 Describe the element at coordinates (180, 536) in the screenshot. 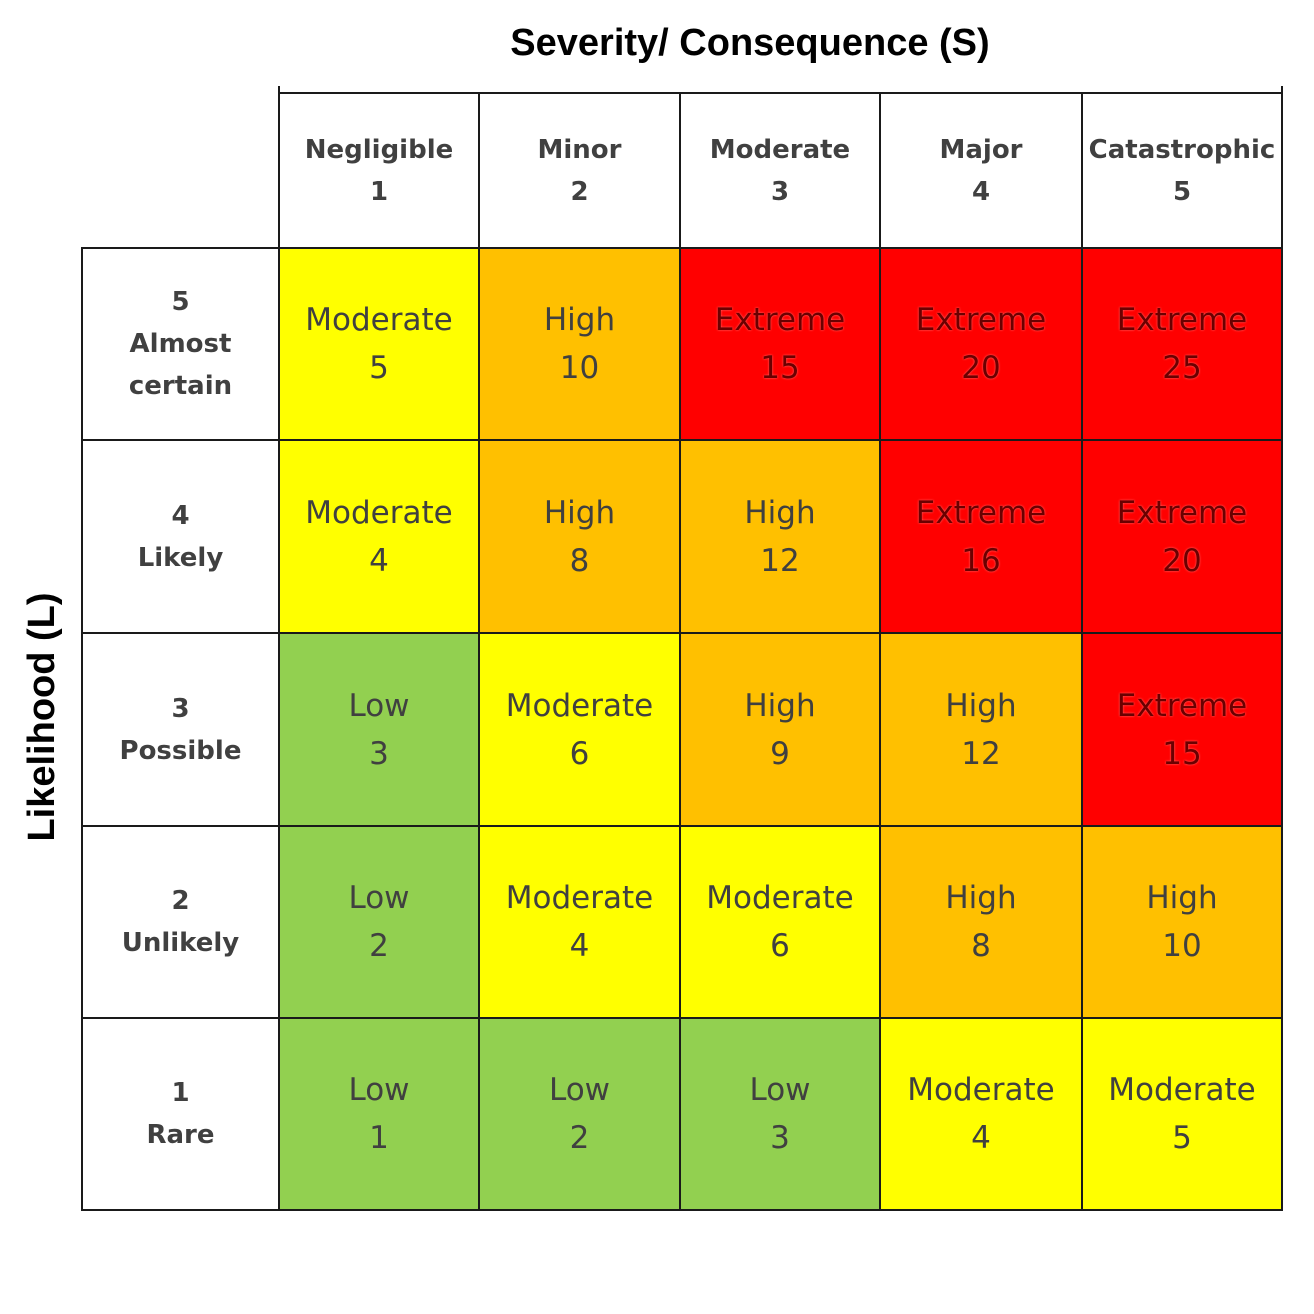

I see `likelihood-header-4: 4 Likely` at that location.